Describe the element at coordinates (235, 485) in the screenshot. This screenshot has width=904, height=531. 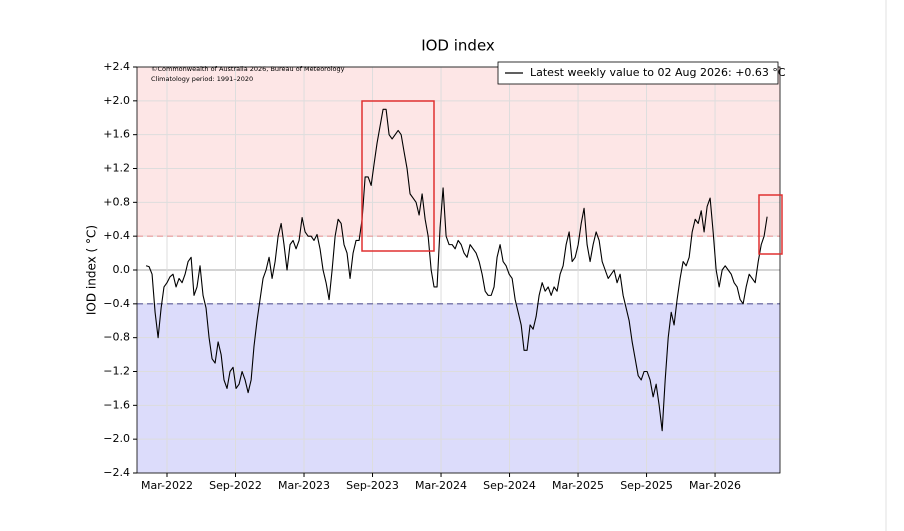
I see `x-tick-label: Sep-2022` at that location.